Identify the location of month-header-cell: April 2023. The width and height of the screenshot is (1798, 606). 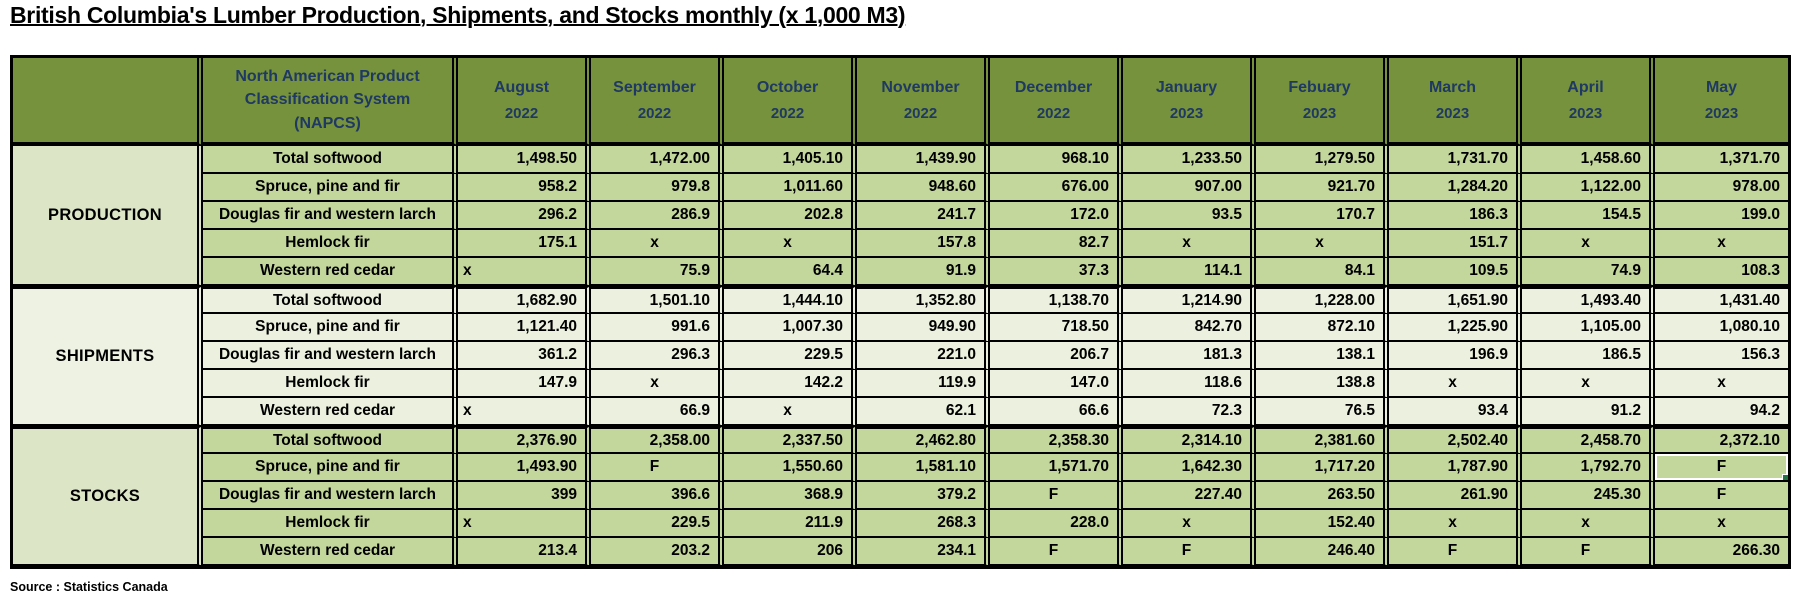
(1588, 102).